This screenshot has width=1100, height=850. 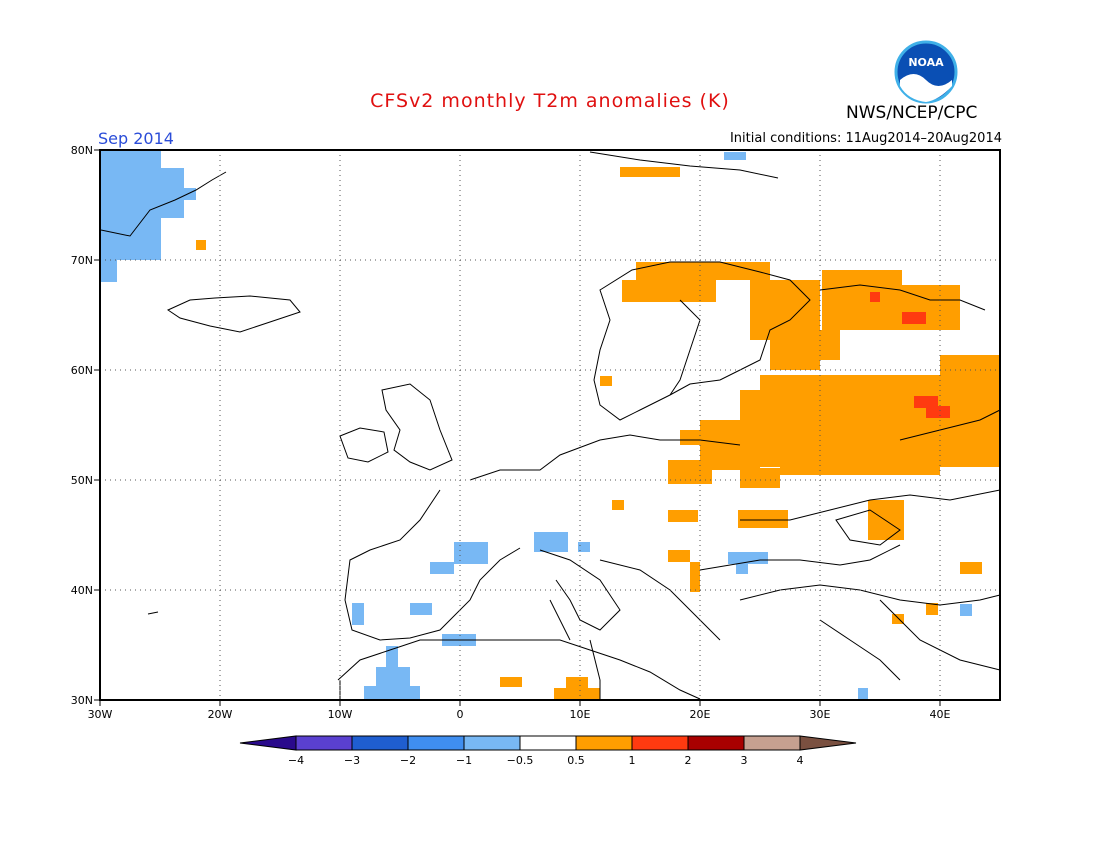 What do you see at coordinates (926, 62) in the screenshot?
I see `svg-text: NOAA` at bounding box center [926, 62].